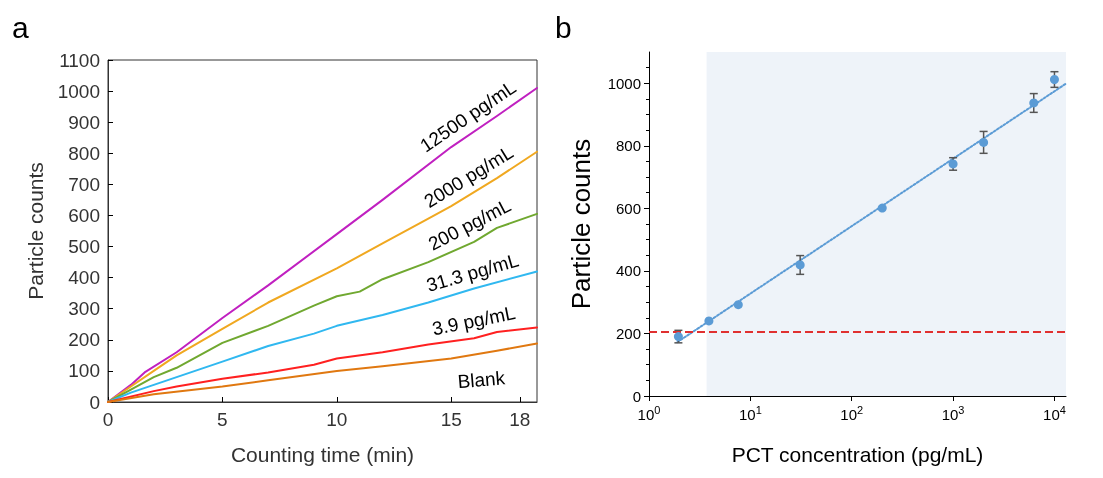 The width and height of the screenshot is (1103, 478). Describe the element at coordinates (451, 419) in the screenshot. I see `x-tick-label: 15` at that location.